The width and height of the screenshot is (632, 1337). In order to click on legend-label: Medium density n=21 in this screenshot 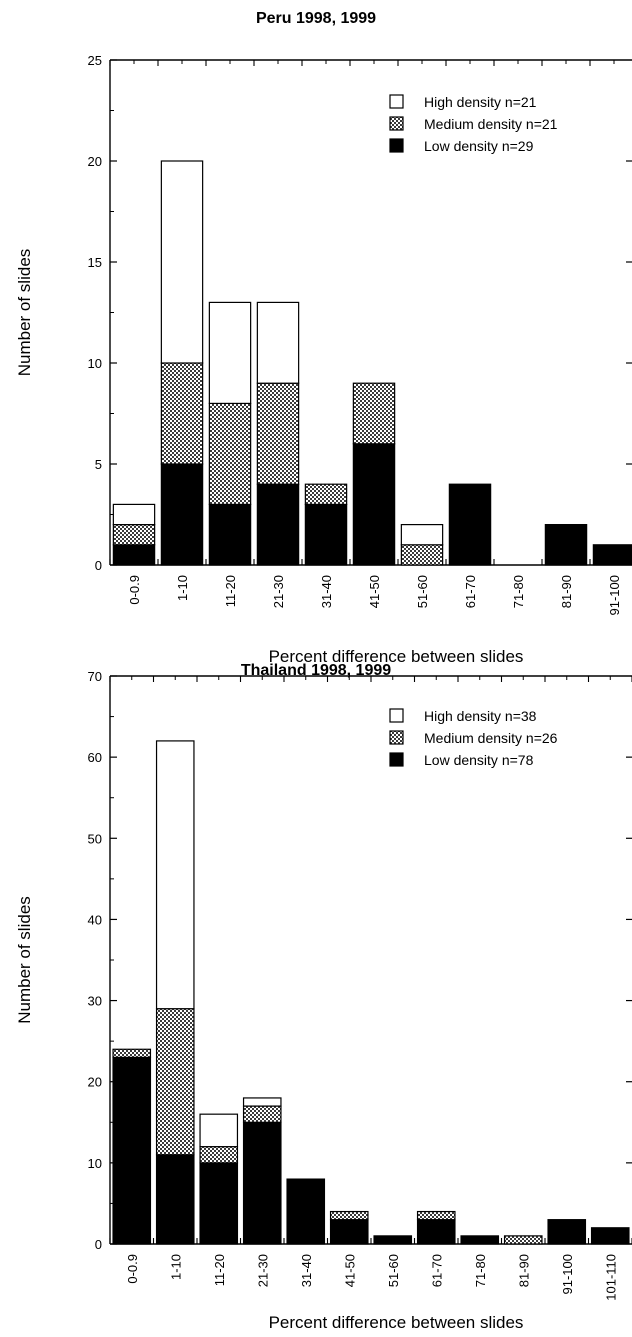, I will do `click(491, 124)`.